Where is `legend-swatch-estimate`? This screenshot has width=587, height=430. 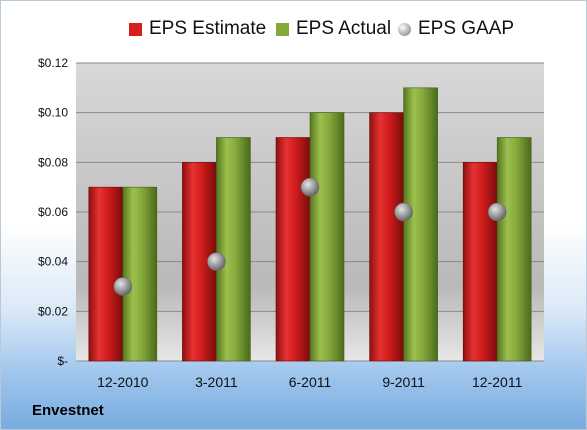
legend-swatch-estimate is located at coordinates (135, 29).